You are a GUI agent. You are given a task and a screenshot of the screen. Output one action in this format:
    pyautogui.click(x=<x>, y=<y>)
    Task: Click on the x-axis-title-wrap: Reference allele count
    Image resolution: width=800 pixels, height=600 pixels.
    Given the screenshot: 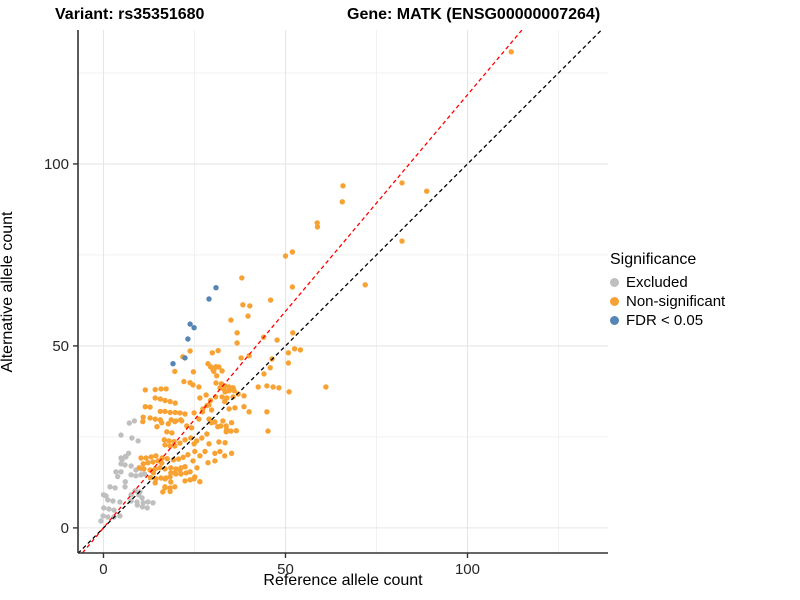 What is the action you would take?
    pyautogui.click(x=343, y=581)
    